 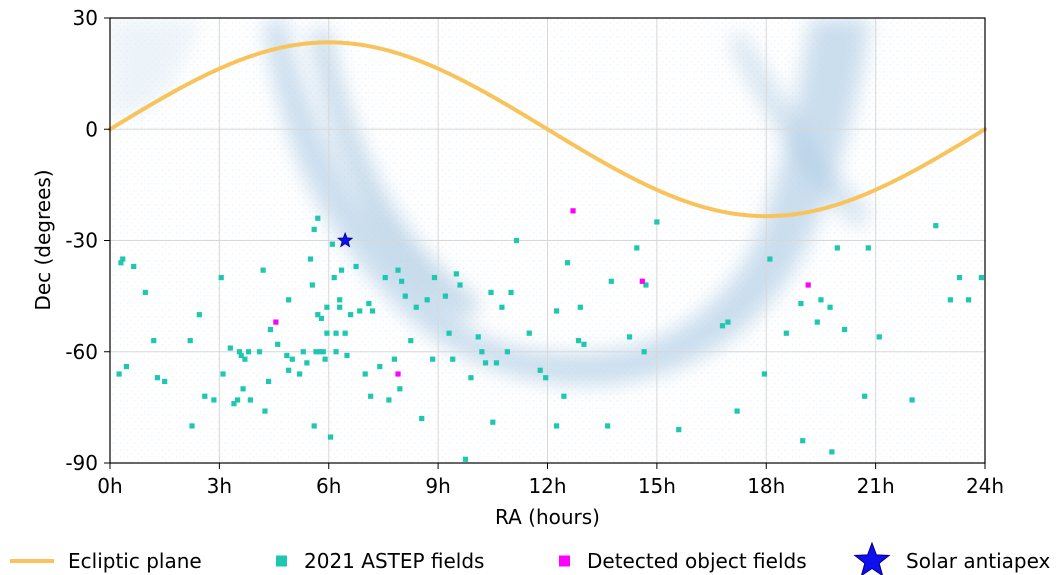 What do you see at coordinates (547, 486) in the screenshot?
I see `x-tick-label: 12h` at bounding box center [547, 486].